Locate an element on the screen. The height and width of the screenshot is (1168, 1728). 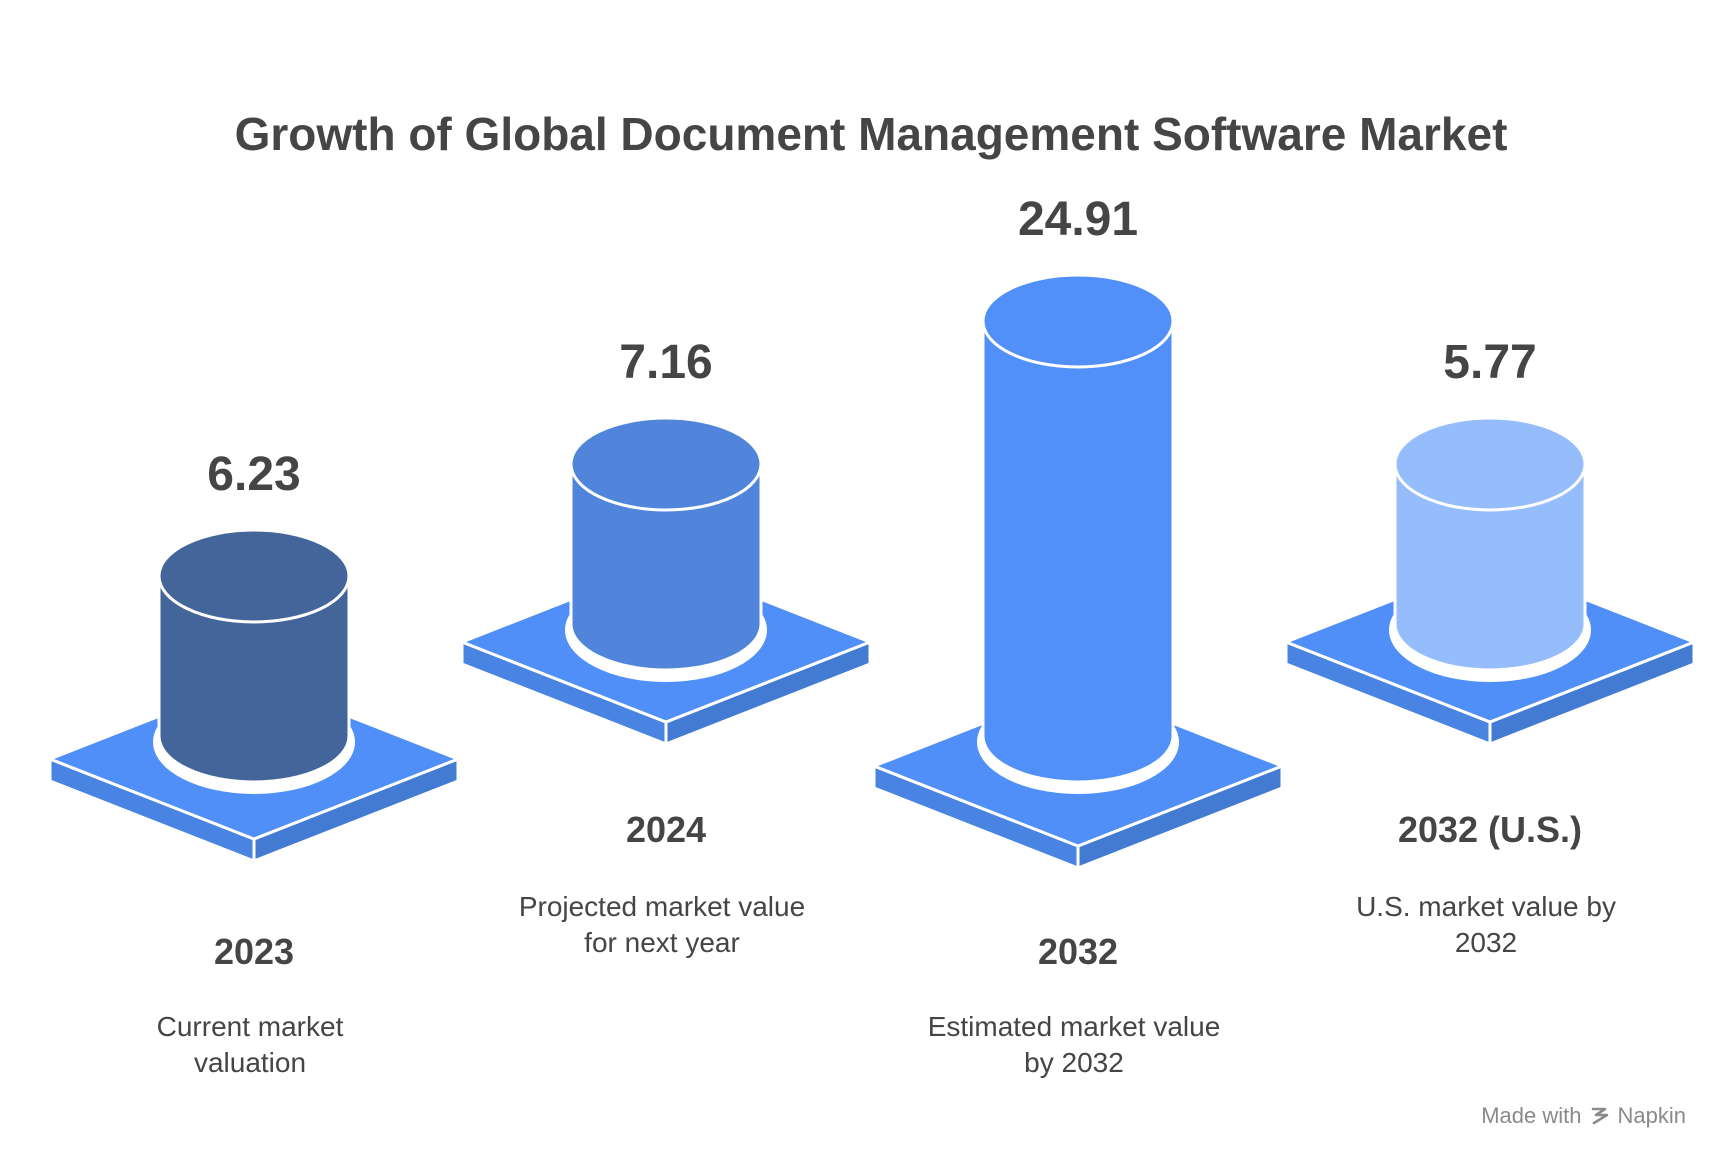
description-line: Current market is located at coordinates (250, 1026).